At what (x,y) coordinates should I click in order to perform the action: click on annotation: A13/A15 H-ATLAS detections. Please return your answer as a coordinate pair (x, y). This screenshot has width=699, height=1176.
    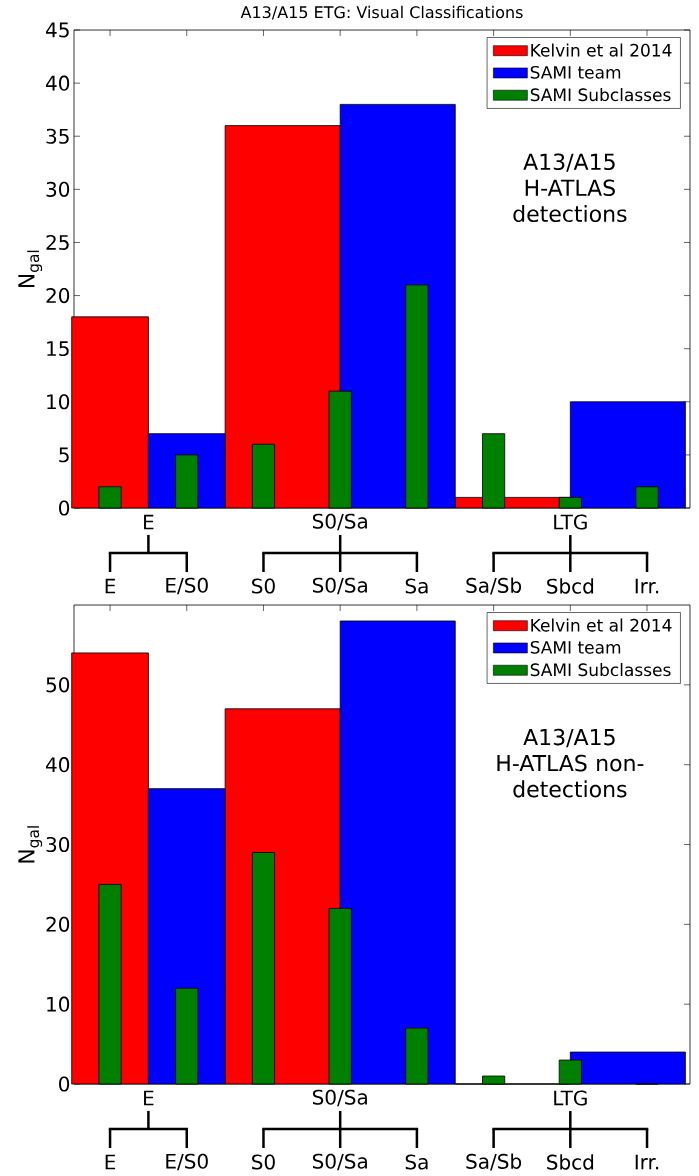
    Looking at the image, I should click on (570, 188).